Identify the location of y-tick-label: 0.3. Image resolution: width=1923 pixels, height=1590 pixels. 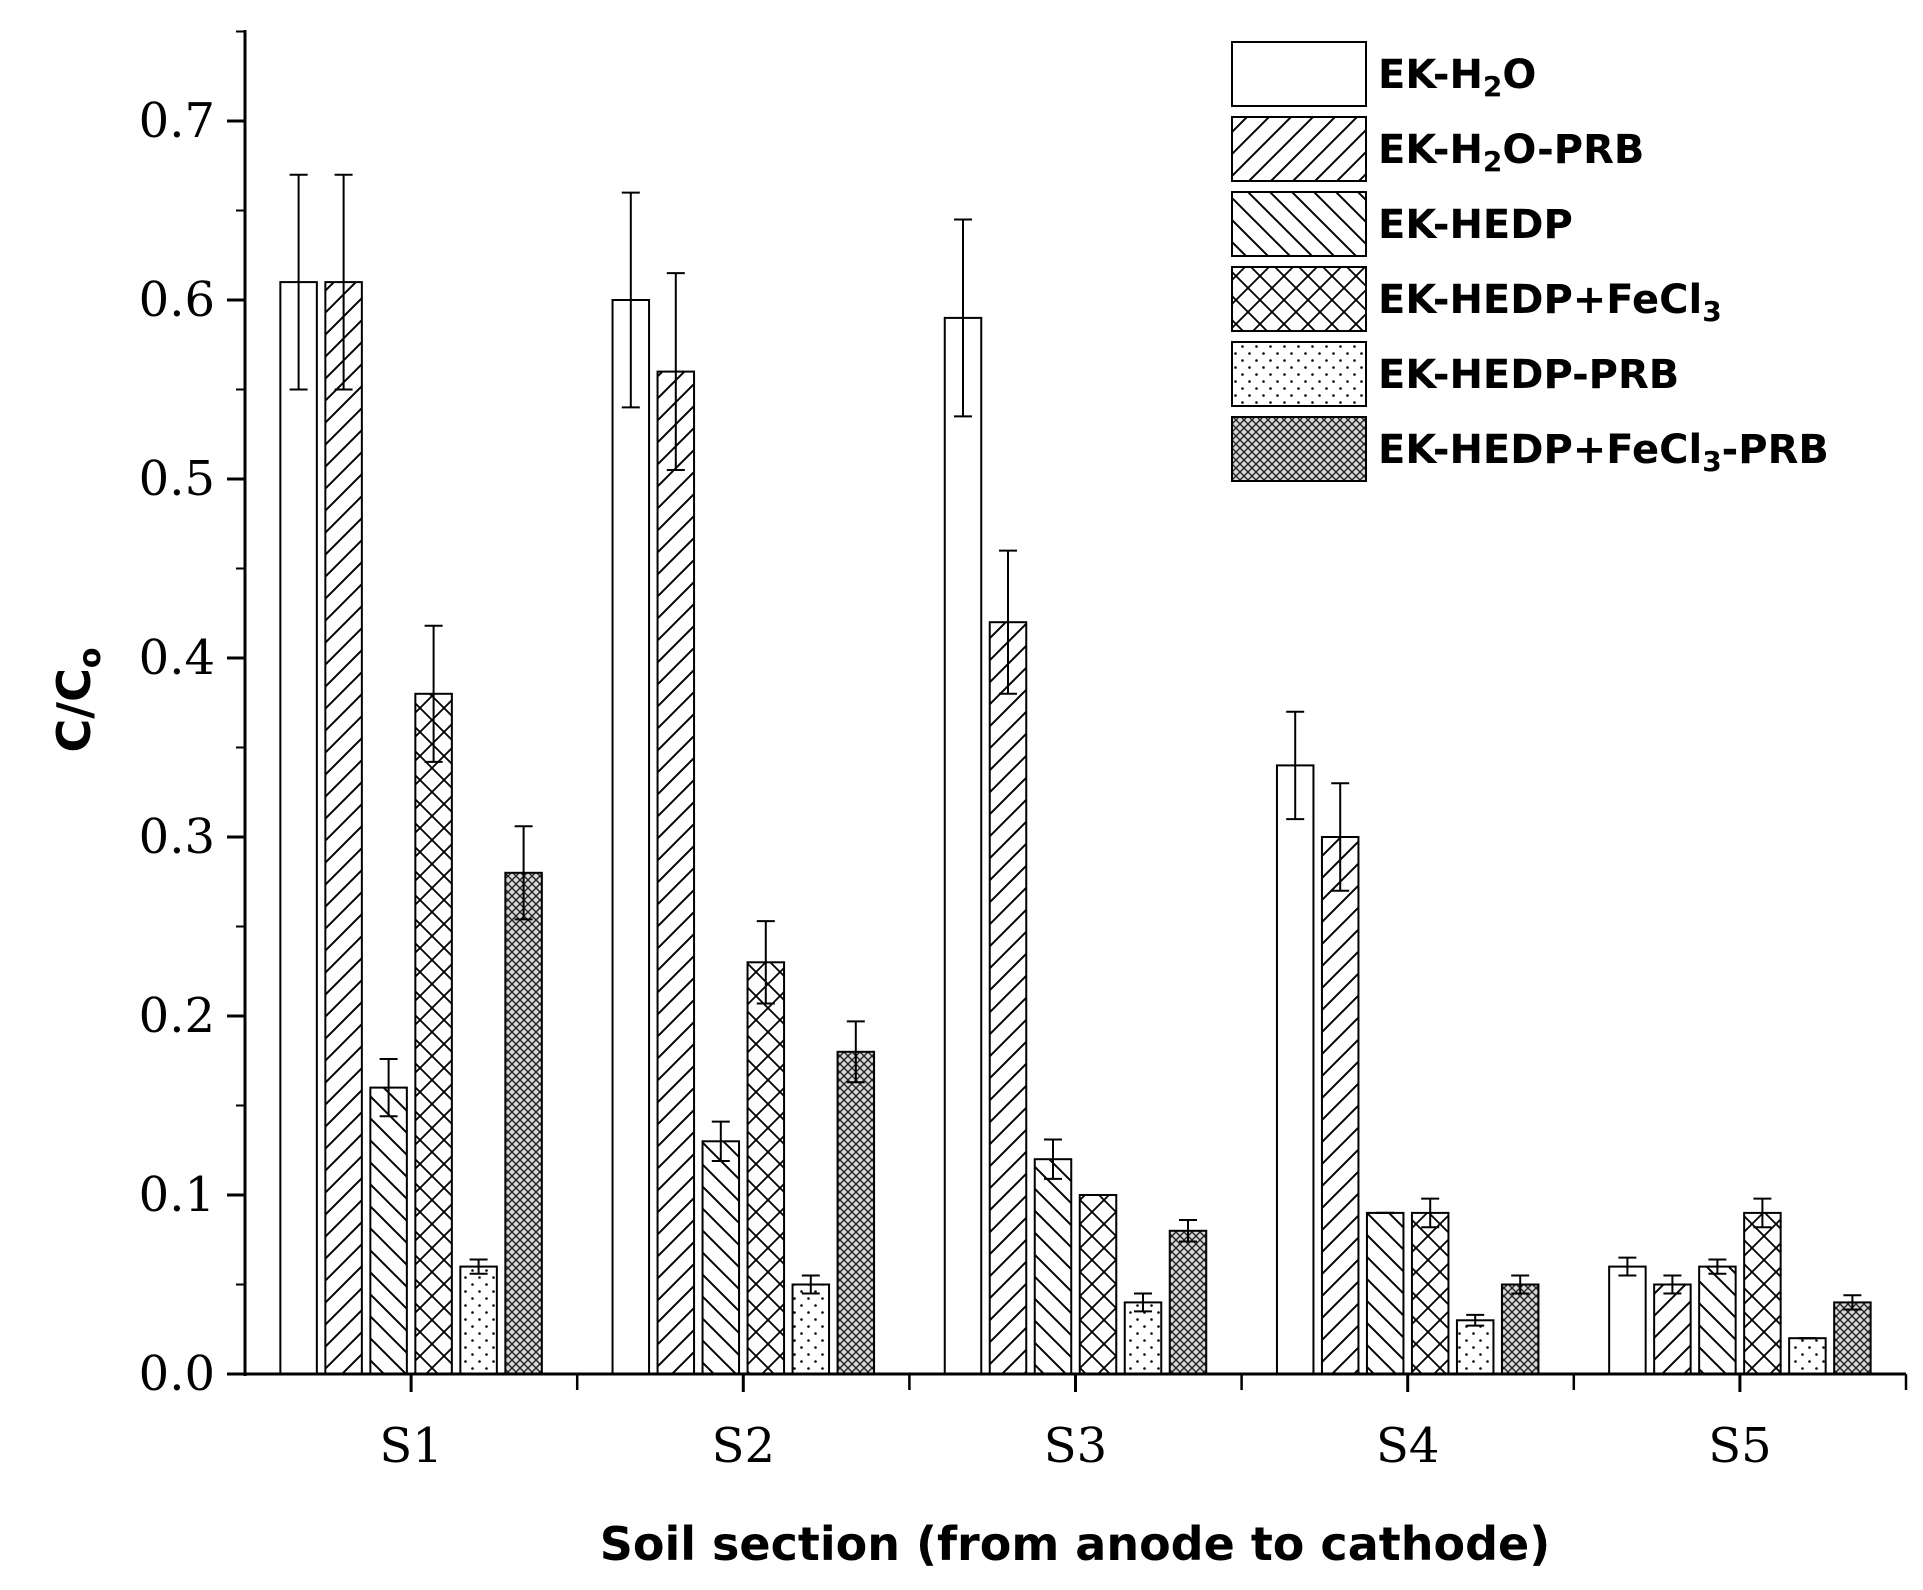
(177, 837).